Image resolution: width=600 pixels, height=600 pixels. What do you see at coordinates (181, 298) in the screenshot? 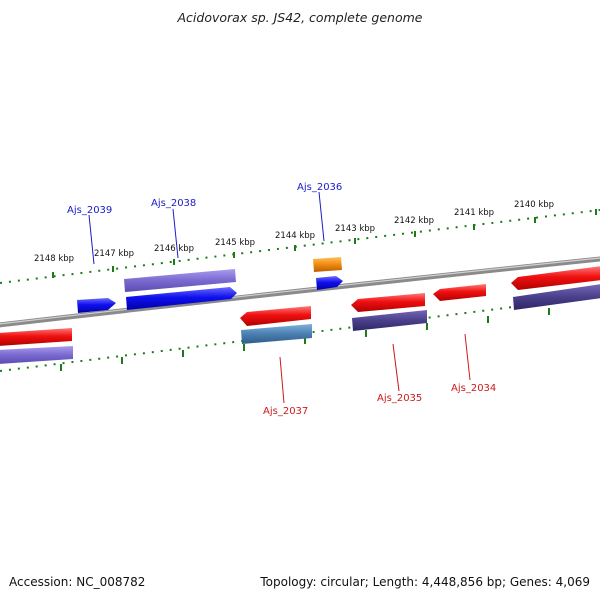
I see `cds-ajs-2038` at bounding box center [181, 298].